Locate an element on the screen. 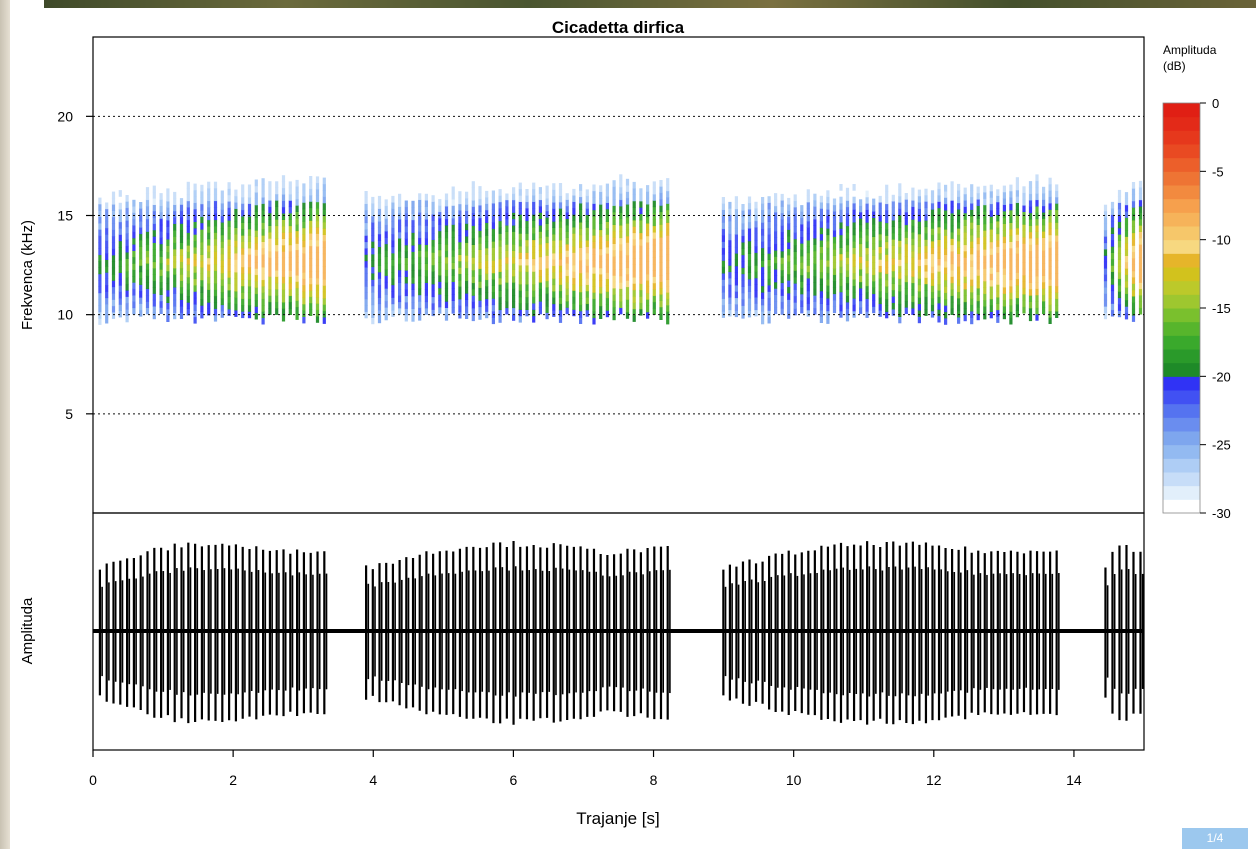  colorbar-tick-label: 0 is located at coordinates (1215, 103).